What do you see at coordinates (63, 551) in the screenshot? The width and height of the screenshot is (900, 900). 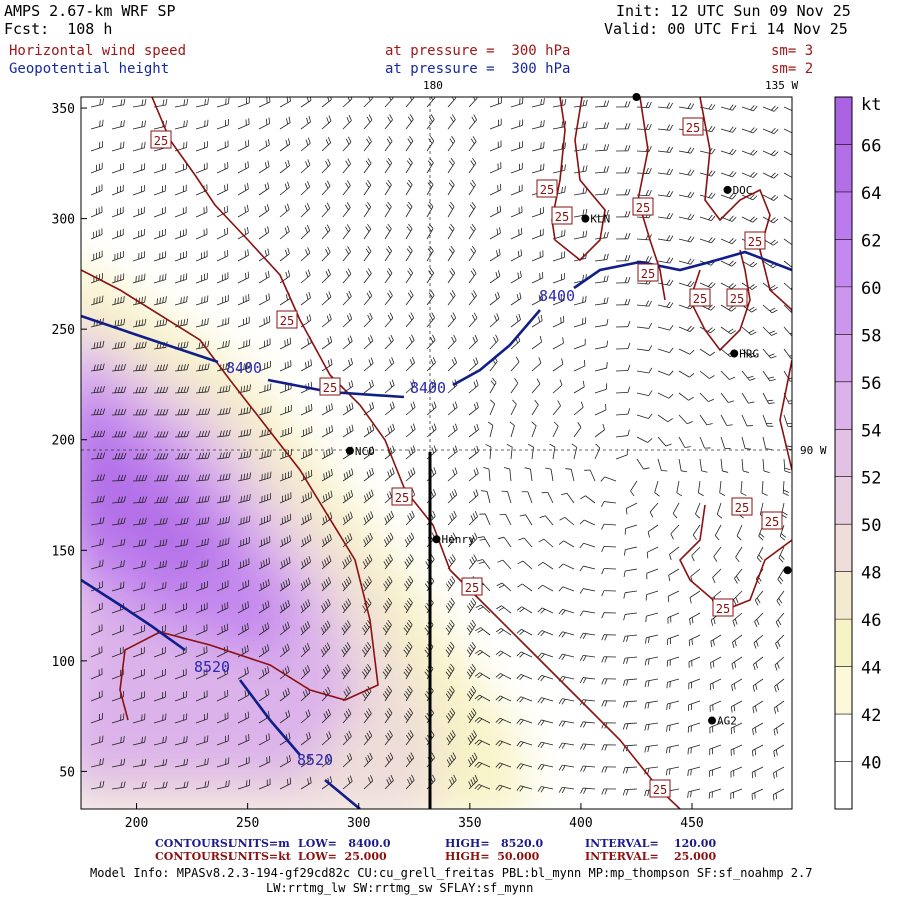 I see `y-tick-label: 150` at bounding box center [63, 551].